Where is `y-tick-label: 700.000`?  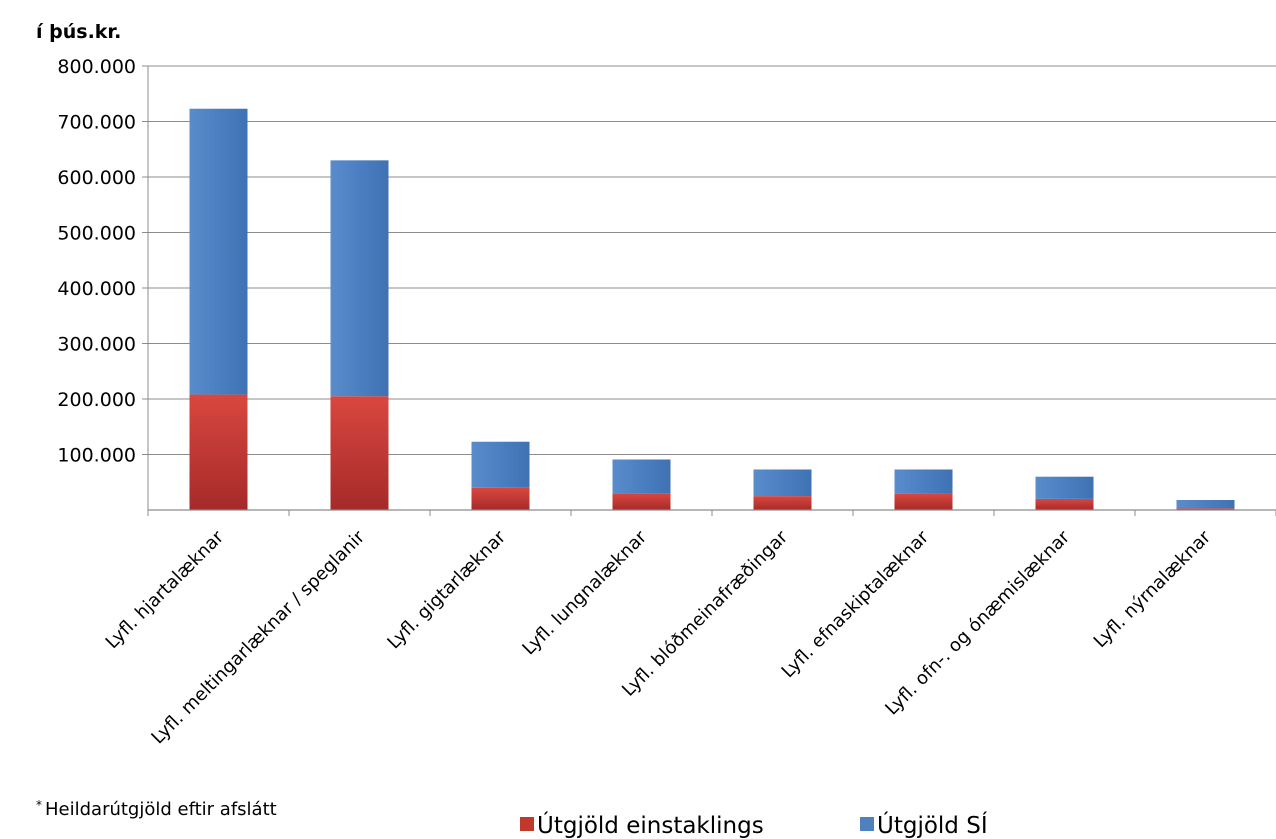
y-tick-label: 700.000 is located at coordinates (96, 123).